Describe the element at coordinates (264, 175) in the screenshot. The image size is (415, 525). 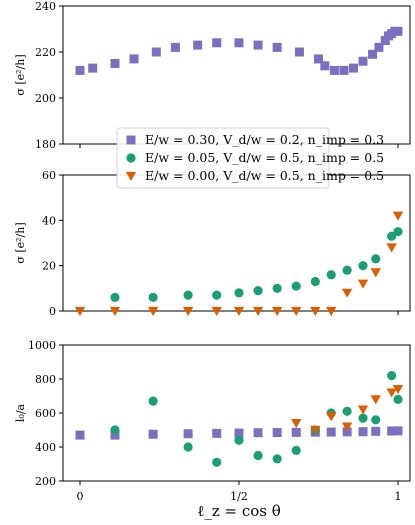
I see `legend-label: E/w = 0.00, V_d/w = 0.5, n_imp = 0.5` at that location.